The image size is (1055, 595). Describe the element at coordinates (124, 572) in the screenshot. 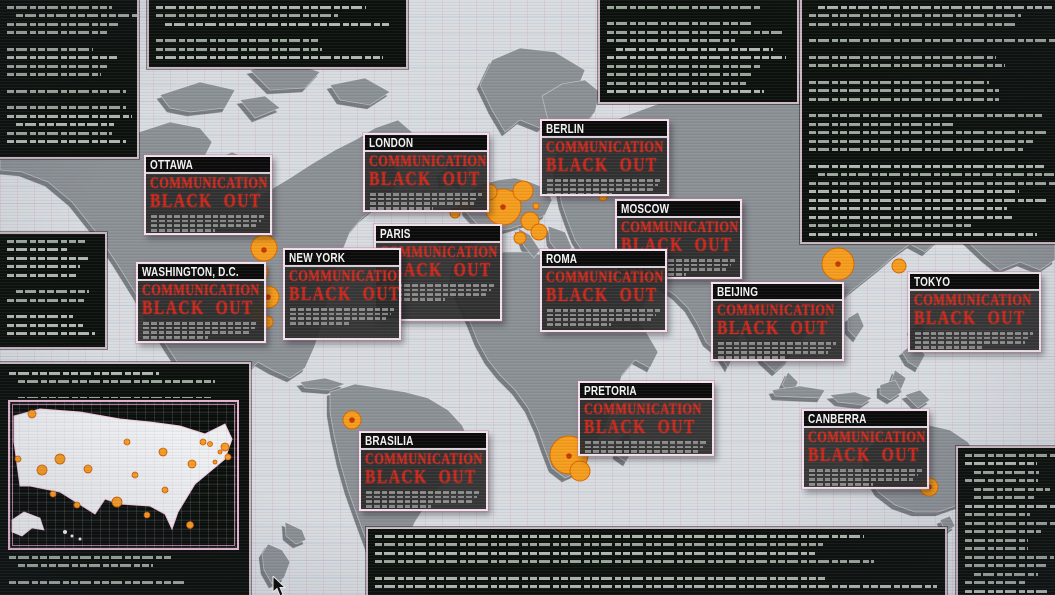

I see `inset-text-bottom` at that location.